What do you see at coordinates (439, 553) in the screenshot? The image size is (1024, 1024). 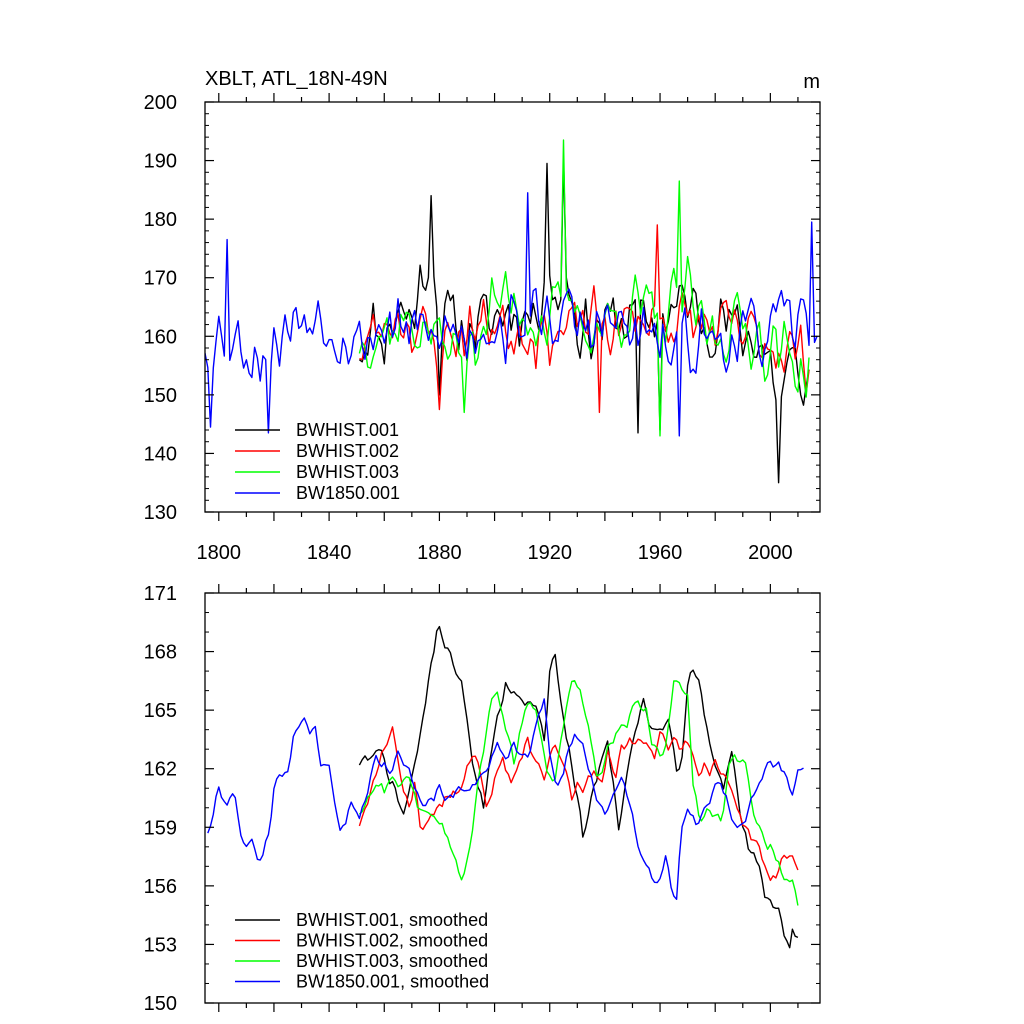 I see `x-tick-label: 1880` at bounding box center [439, 553].